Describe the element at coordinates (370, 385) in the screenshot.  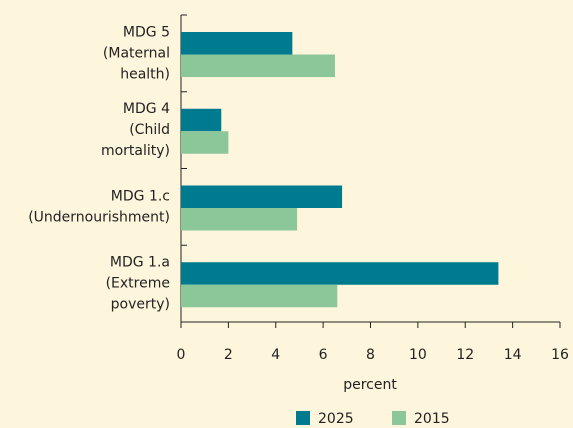
I see `x-axis-label: percent` at that location.